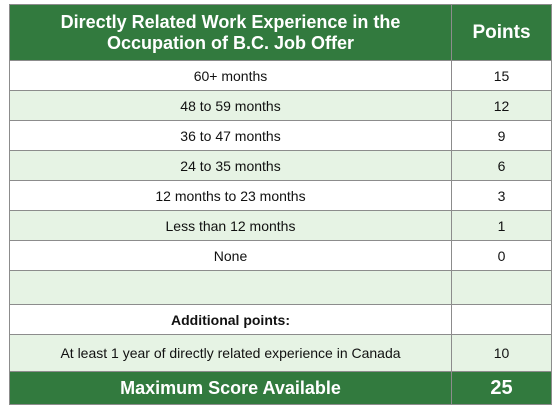 This screenshot has width=560, height=408. What do you see at coordinates (501, 105) in the screenshot?
I see `row-points: 12` at bounding box center [501, 105].